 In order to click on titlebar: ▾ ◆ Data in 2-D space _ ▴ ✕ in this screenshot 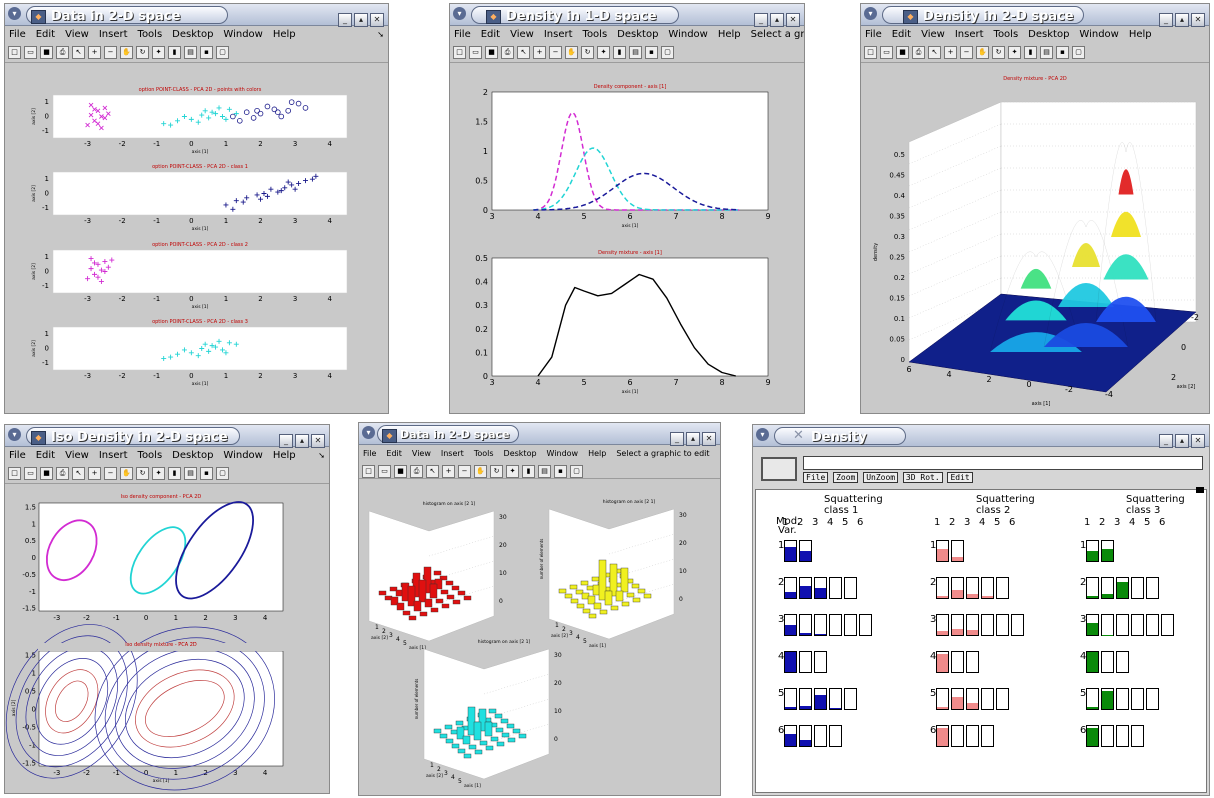, I will do `click(196, 15)`.